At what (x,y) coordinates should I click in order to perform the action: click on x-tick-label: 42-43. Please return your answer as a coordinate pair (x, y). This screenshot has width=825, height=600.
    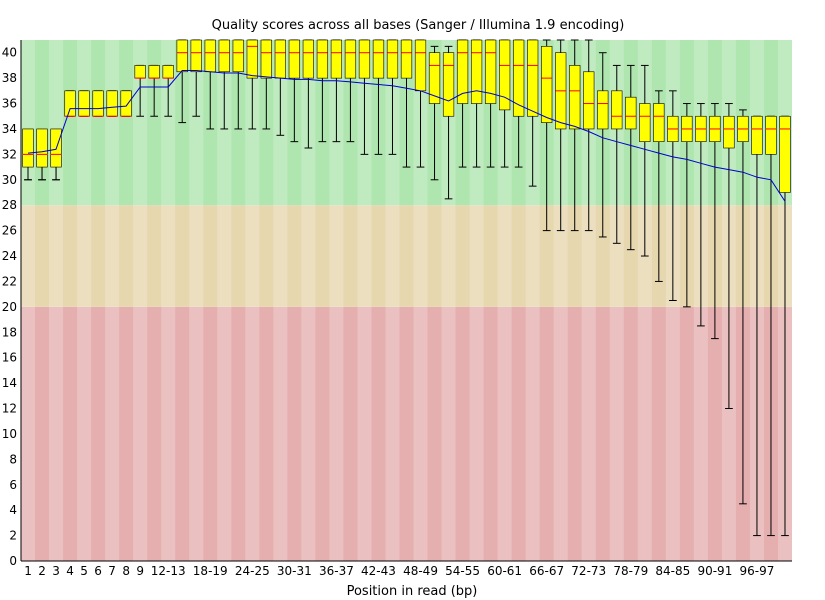
    Looking at the image, I should click on (378, 571).